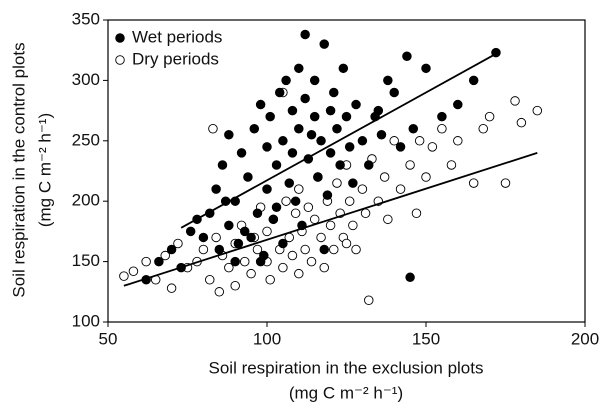 The image size is (607, 410). Describe the element at coordinates (175, 58) in the screenshot. I see `legend-label: Dry periods` at that location.